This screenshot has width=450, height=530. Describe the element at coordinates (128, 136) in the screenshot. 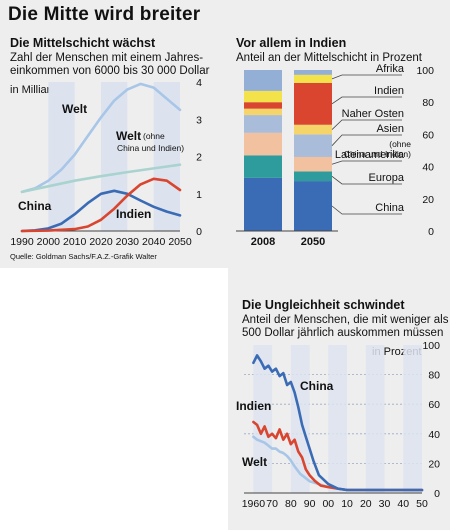

I see `chart1-label-welt-ohne: Welt` at that location.